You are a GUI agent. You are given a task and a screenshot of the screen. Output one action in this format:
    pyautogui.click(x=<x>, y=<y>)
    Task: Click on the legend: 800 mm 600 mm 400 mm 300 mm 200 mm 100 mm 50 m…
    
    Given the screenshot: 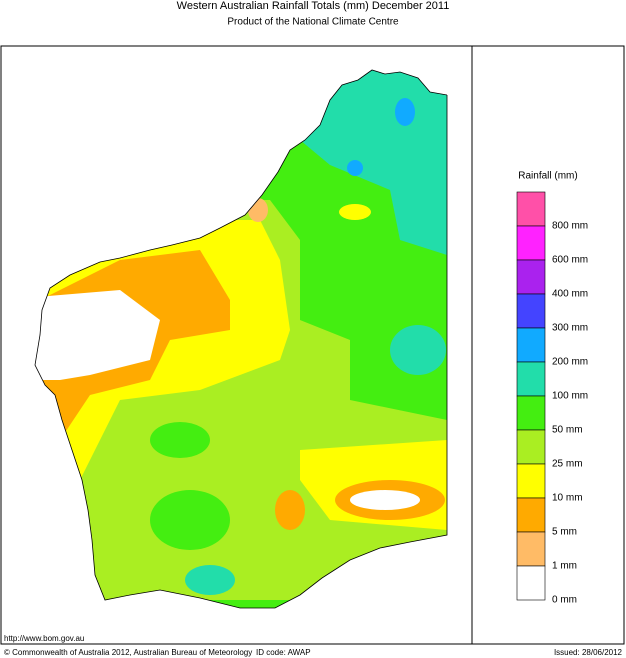 What is the action you would take?
    pyautogui.click(x=552, y=398)
    